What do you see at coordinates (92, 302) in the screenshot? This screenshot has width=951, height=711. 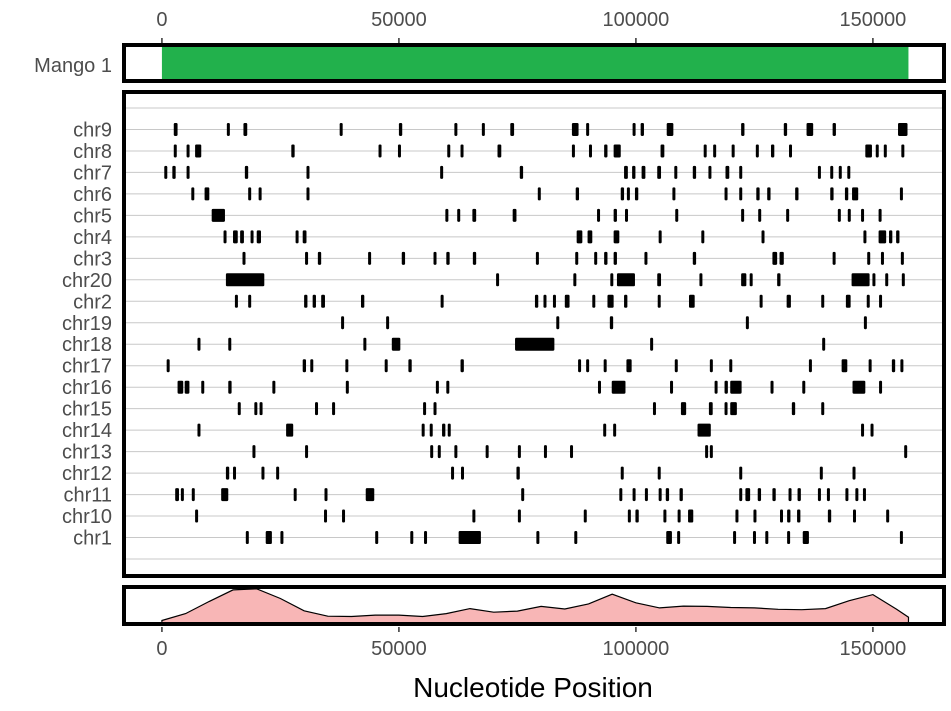 I see `row-label-chr2: chr2` at bounding box center [92, 302].